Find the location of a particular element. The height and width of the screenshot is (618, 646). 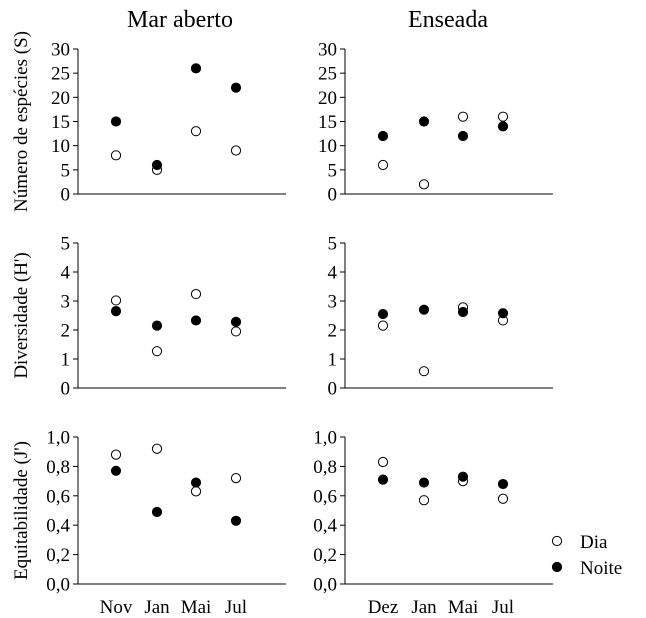

column-title-enseada: Enseada is located at coordinates (448, 20).